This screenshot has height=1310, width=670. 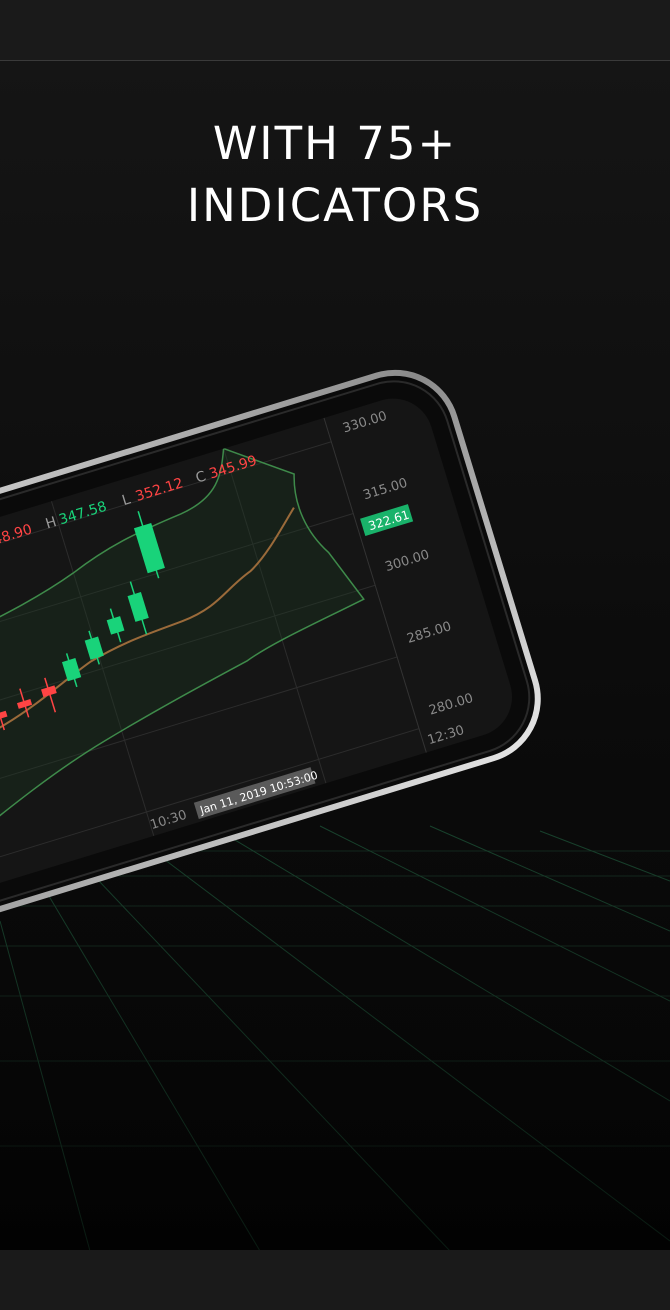 I want to click on current-price-tag, so click(x=387, y=520).